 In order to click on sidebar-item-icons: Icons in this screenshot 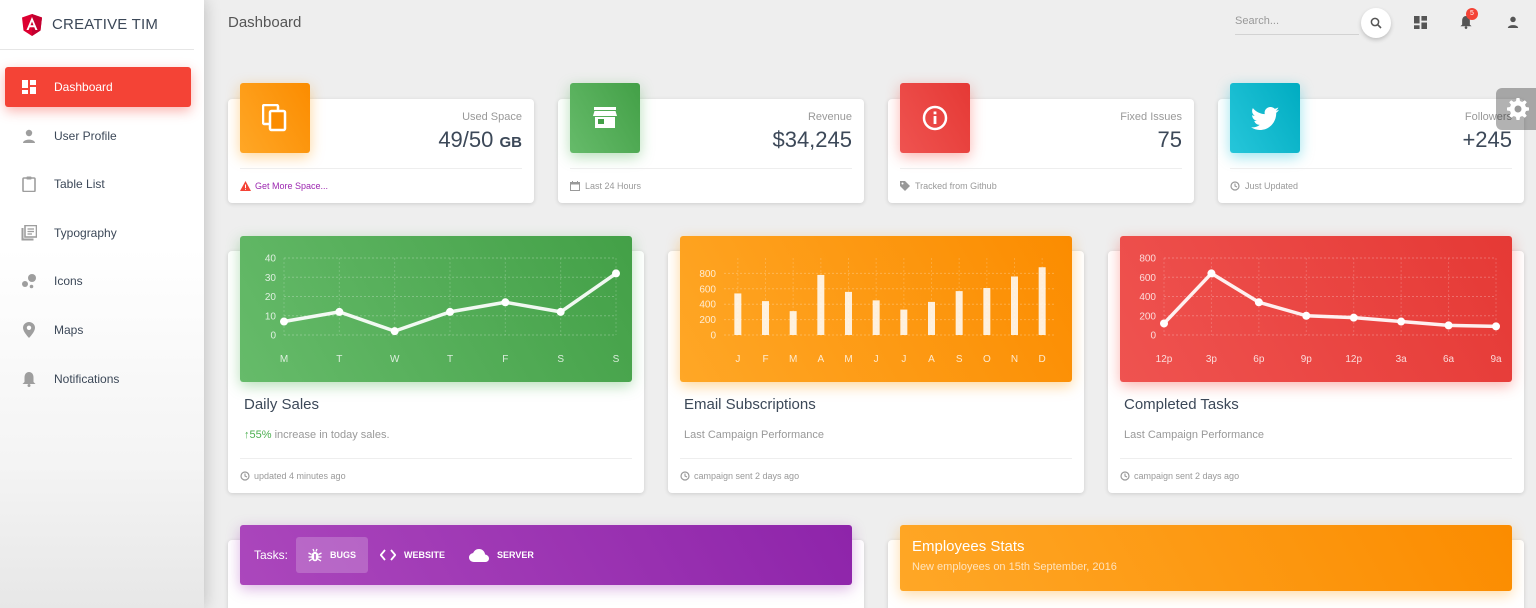, I will do `click(98, 281)`.